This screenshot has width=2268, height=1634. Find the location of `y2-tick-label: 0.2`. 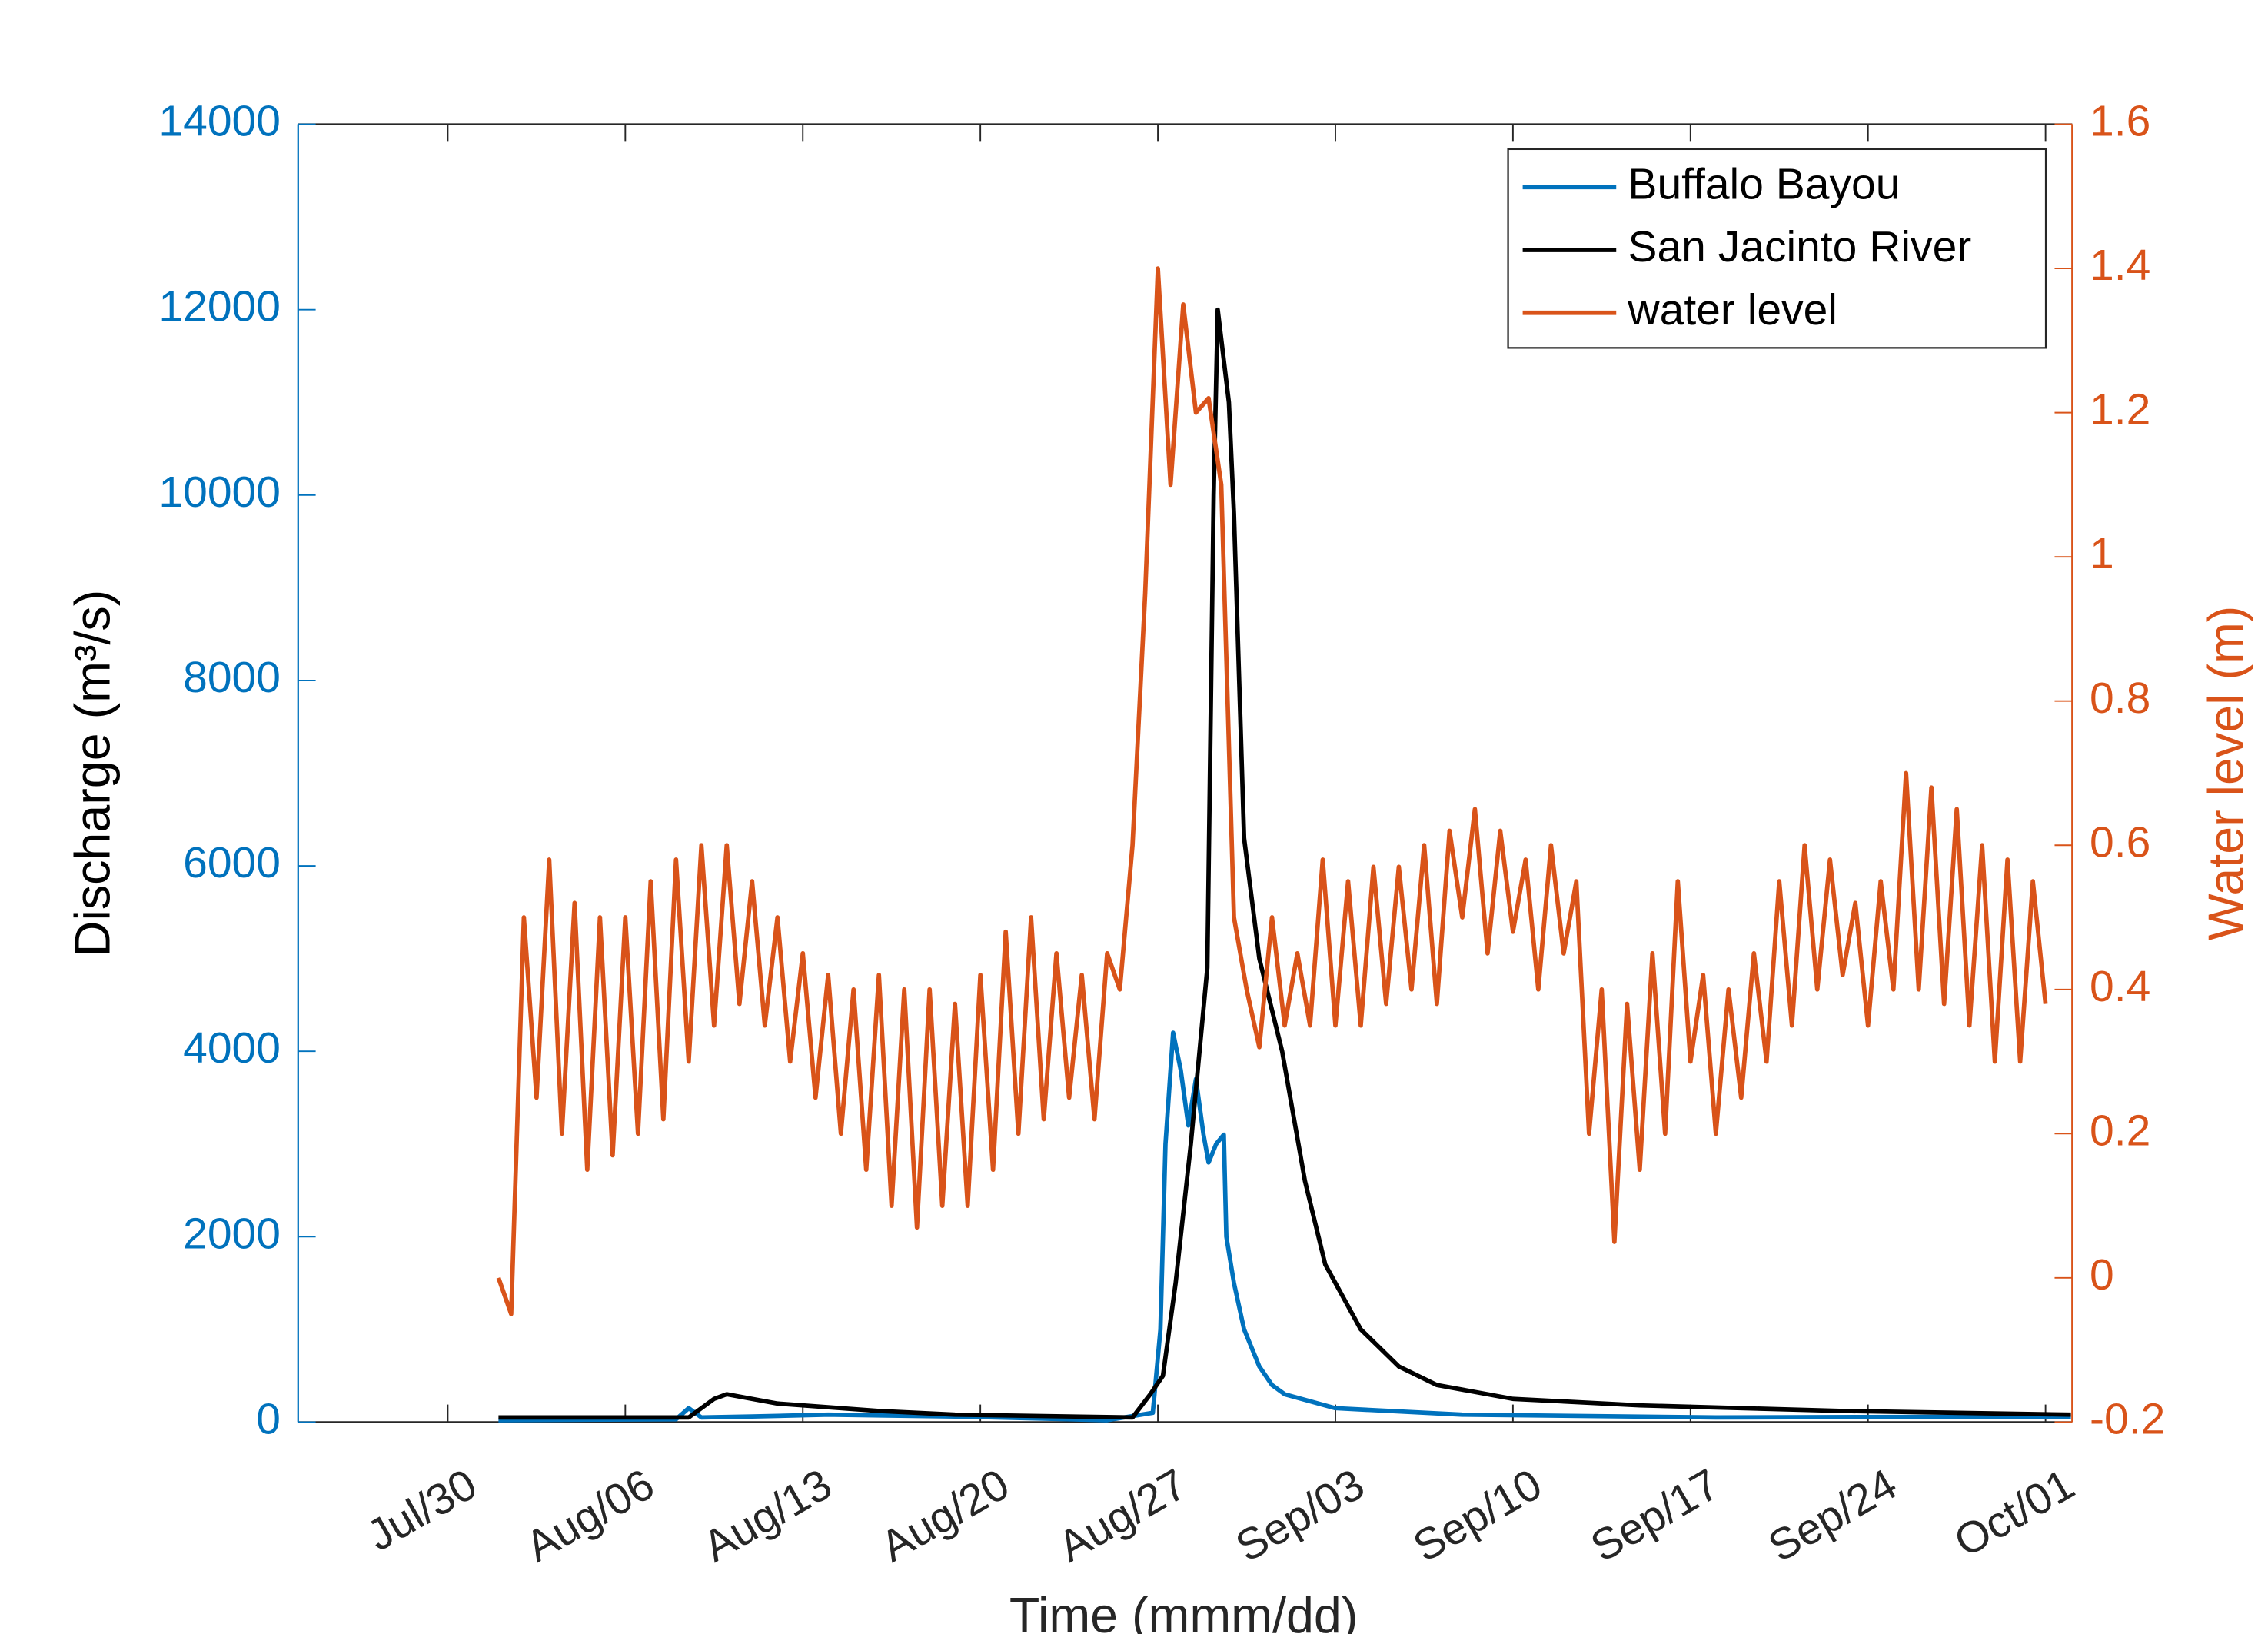

y2-tick-label: 0.2 is located at coordinates (2120, 1130).